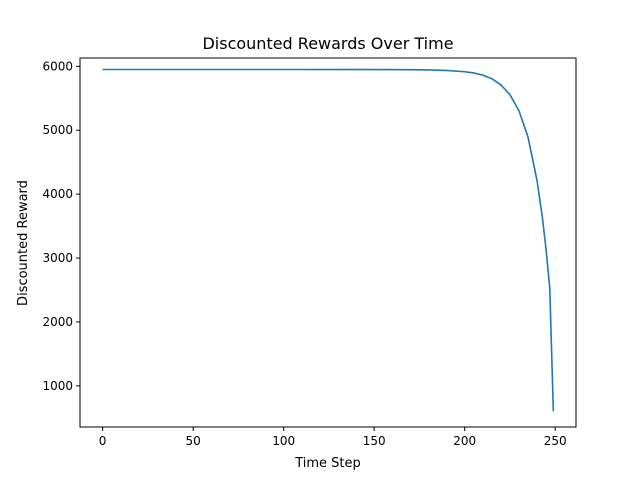 This screenshot has width=640, height=480. What do you see at coordinates (57, 66) in the screenshot?
I see `y-tick-label: 6000` at bounding box center [57, 66].